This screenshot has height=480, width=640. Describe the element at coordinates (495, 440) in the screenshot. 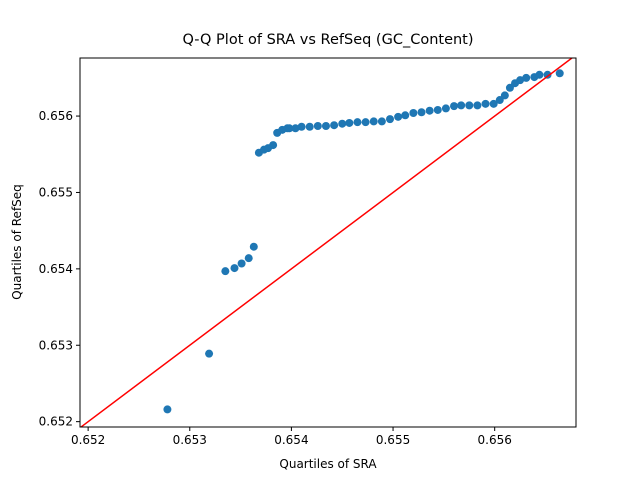

I see `x-tick-label: 0.656` at that location.